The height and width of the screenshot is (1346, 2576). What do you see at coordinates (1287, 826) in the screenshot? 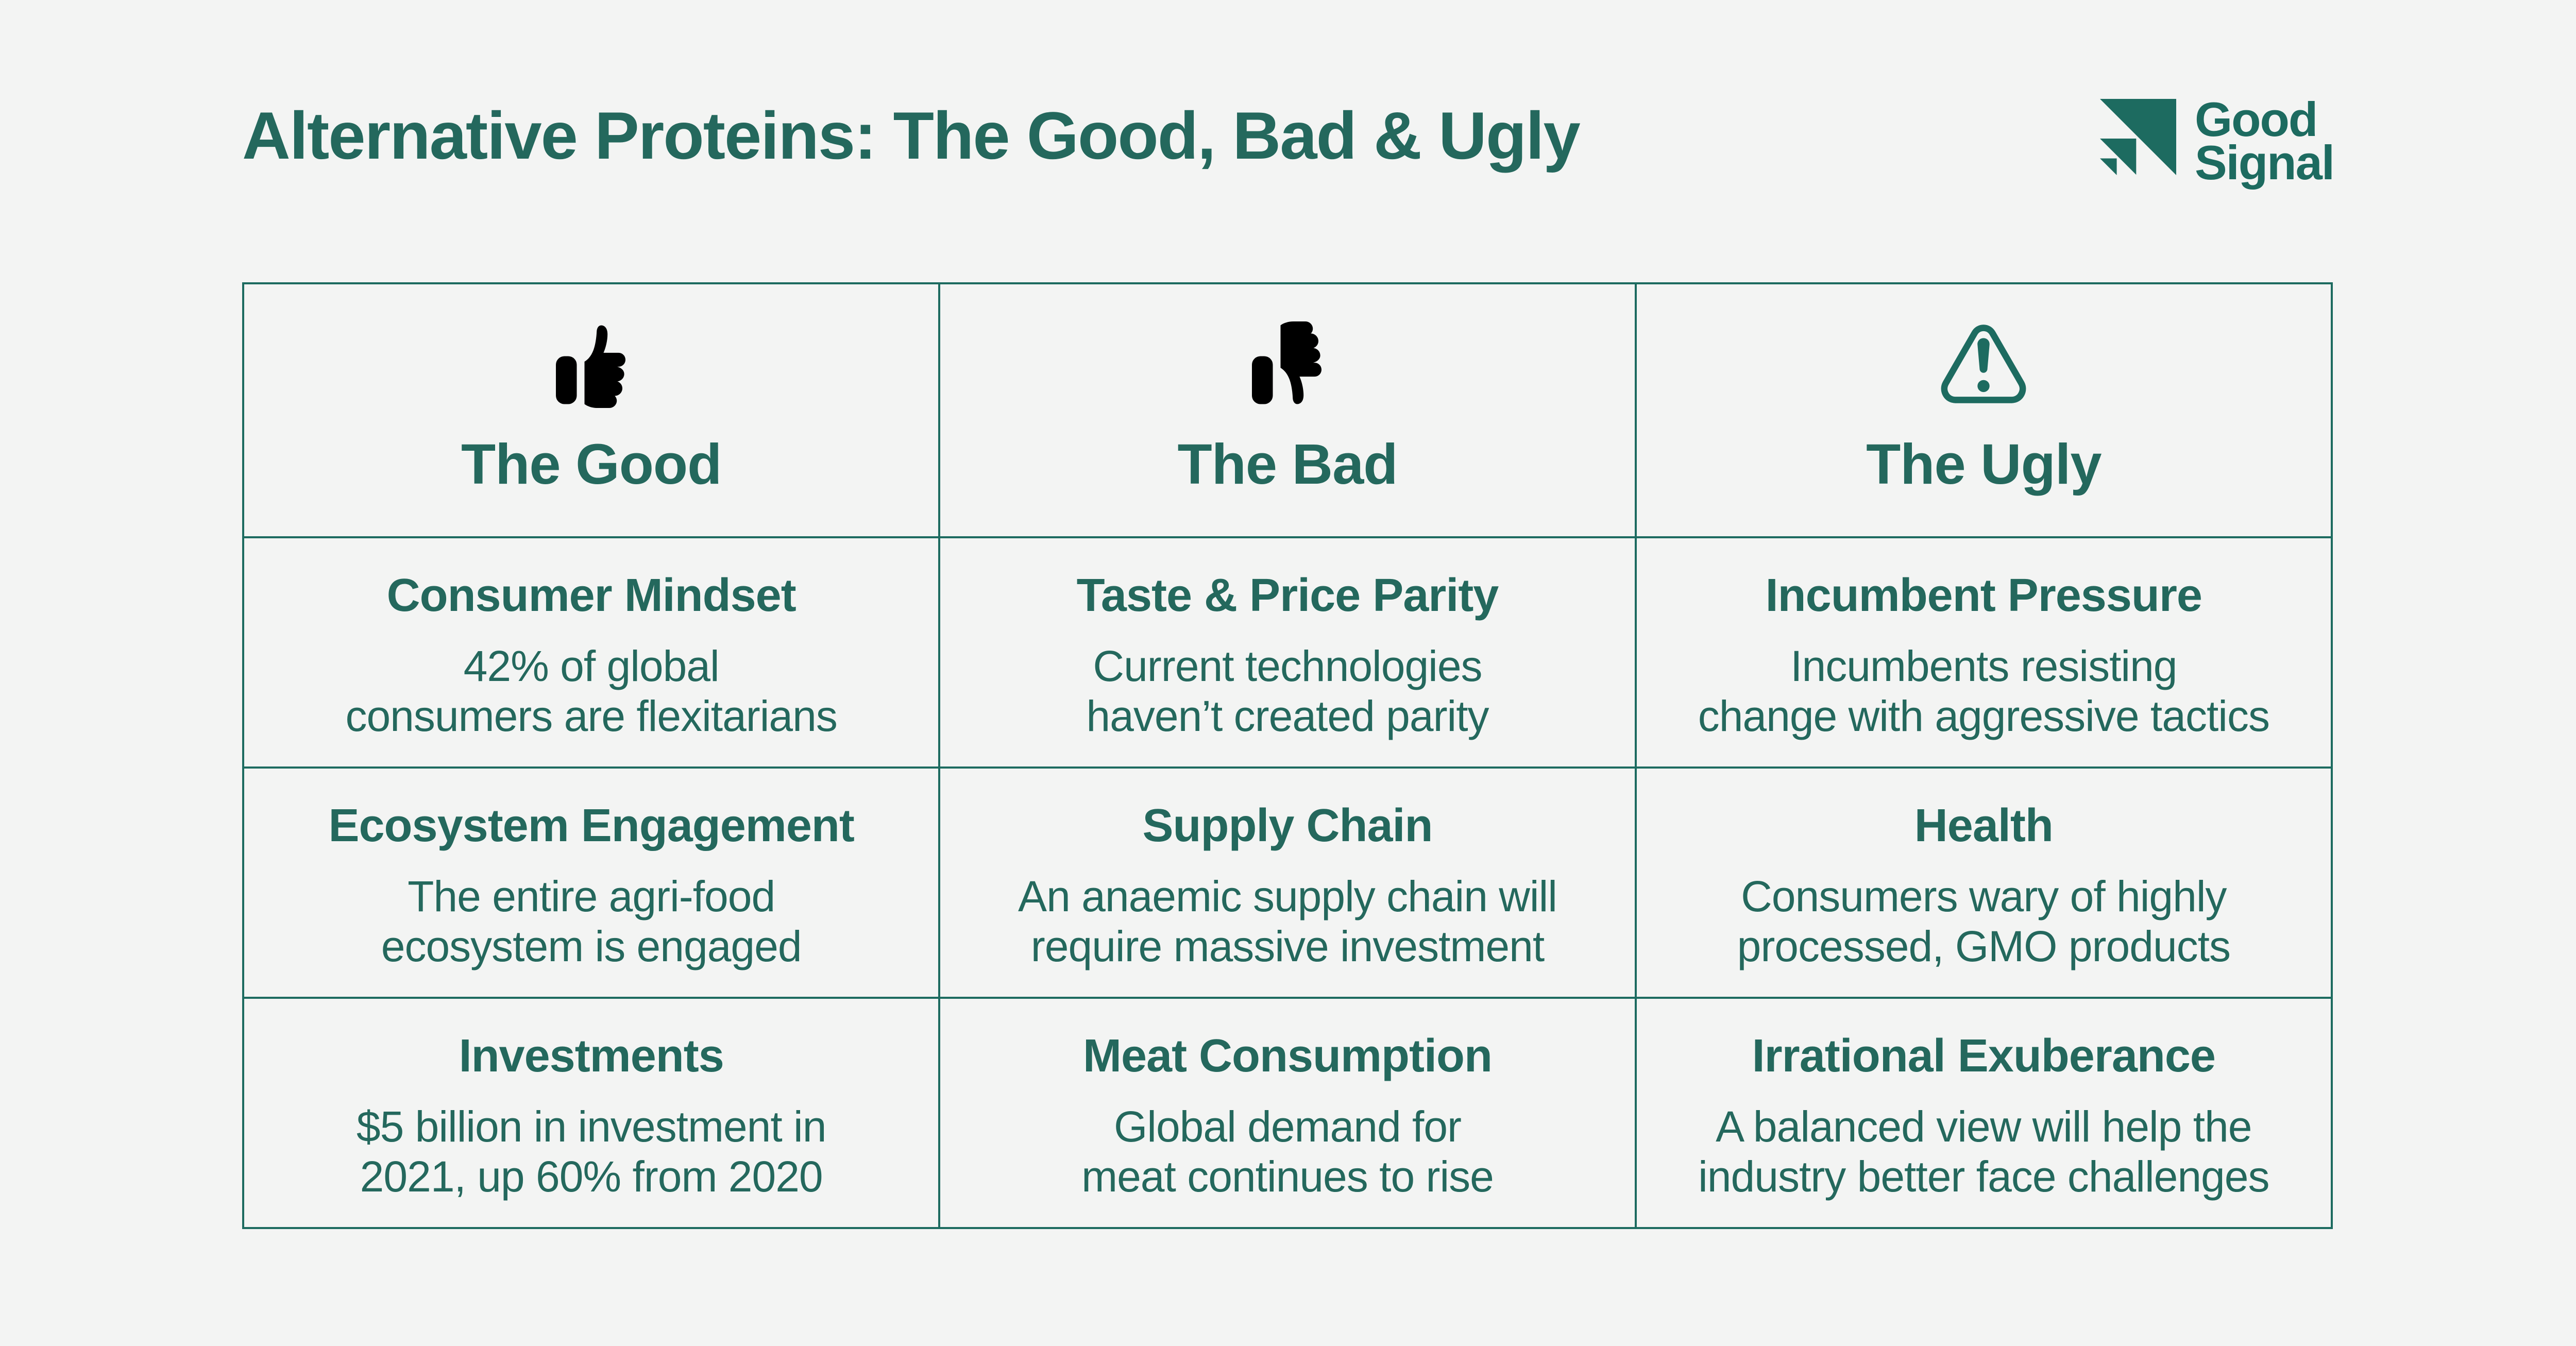
I see `cell-title: Supply Chain` at bounding box center [1287, 826].